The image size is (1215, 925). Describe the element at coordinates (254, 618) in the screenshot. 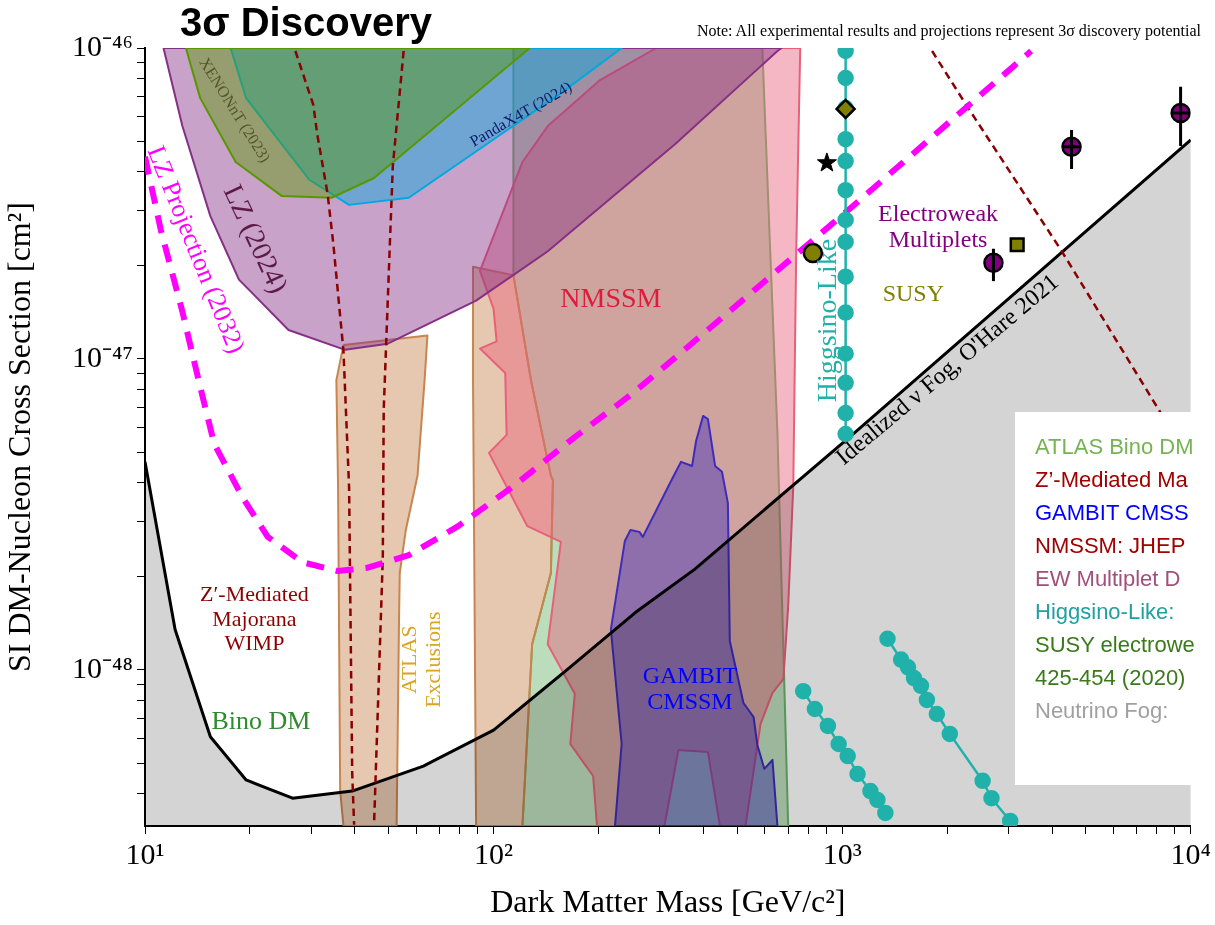

I see `annotation: Z′-Mediated Majorana WIMP` at that location.